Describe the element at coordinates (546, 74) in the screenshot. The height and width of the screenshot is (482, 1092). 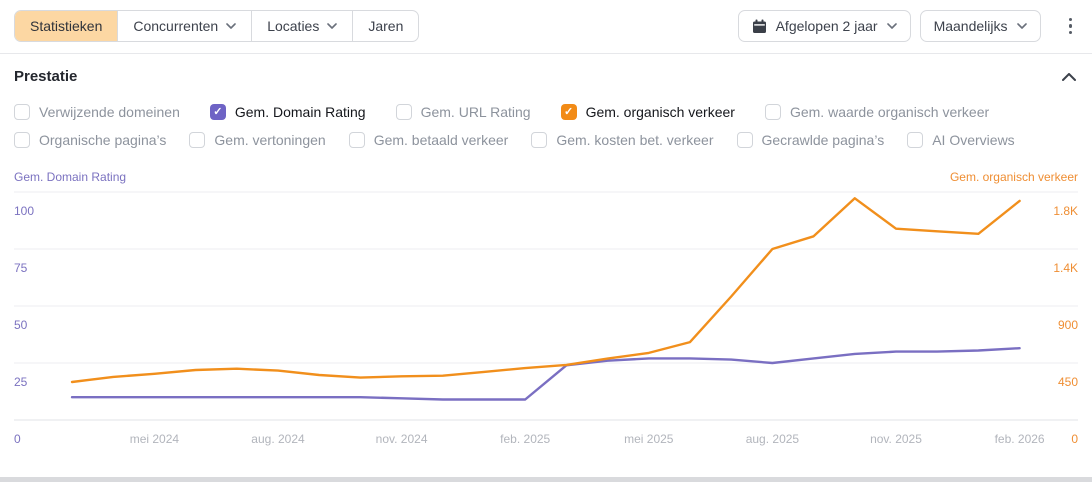
I see `performance-section-header: Prestatie` at that location.